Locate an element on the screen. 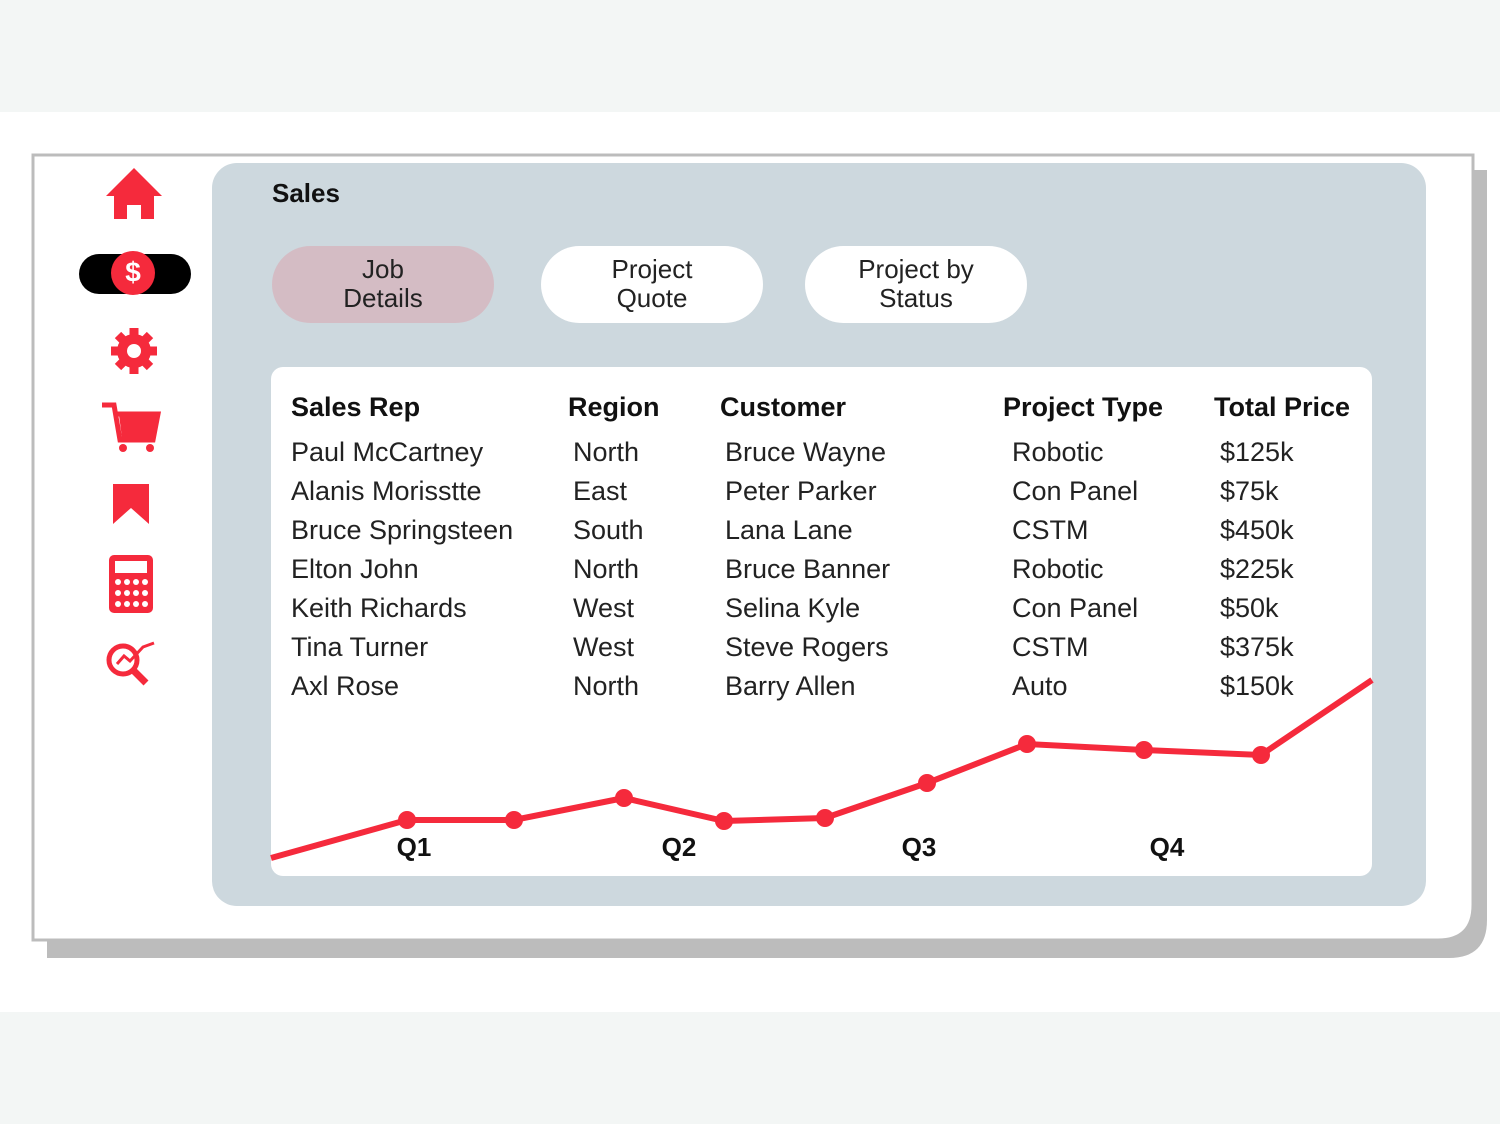  table-cell: $150k is located at coordinates (1257, 686).